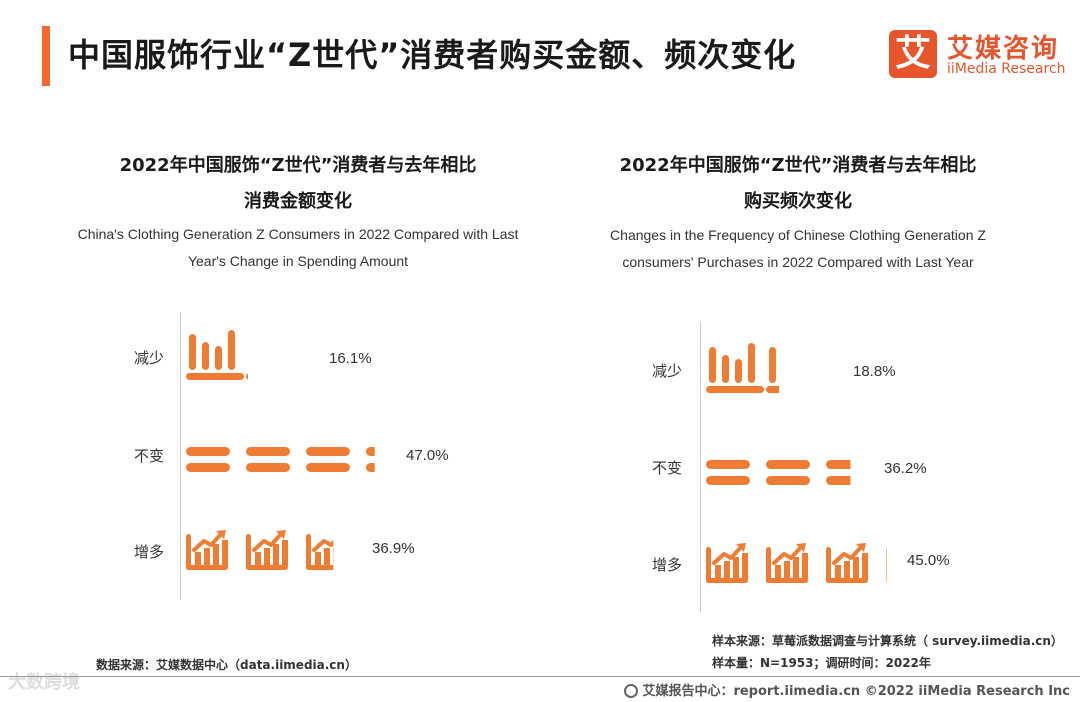 Image resolution: width=1080 pixels, height=702 pixels. Describe the element at coordinates (149, 552) in the screenshot. I see `chart1-cat-label-increase: 增多` at that location.